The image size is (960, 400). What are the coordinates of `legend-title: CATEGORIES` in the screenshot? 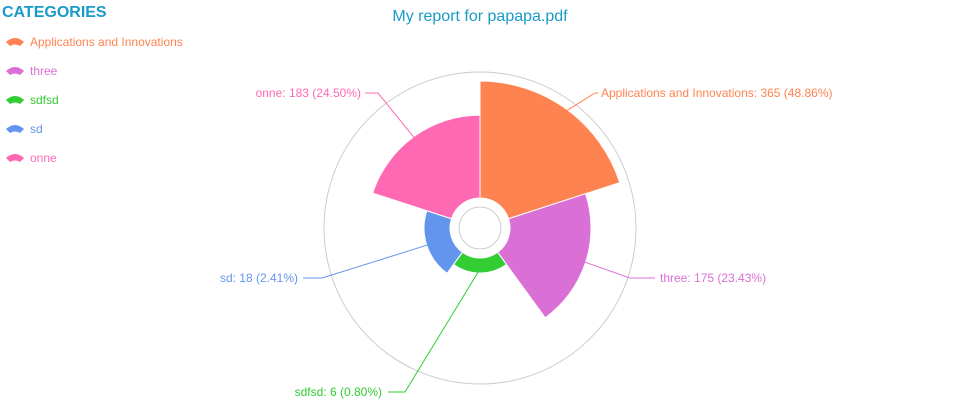 It's located at (54, 12).